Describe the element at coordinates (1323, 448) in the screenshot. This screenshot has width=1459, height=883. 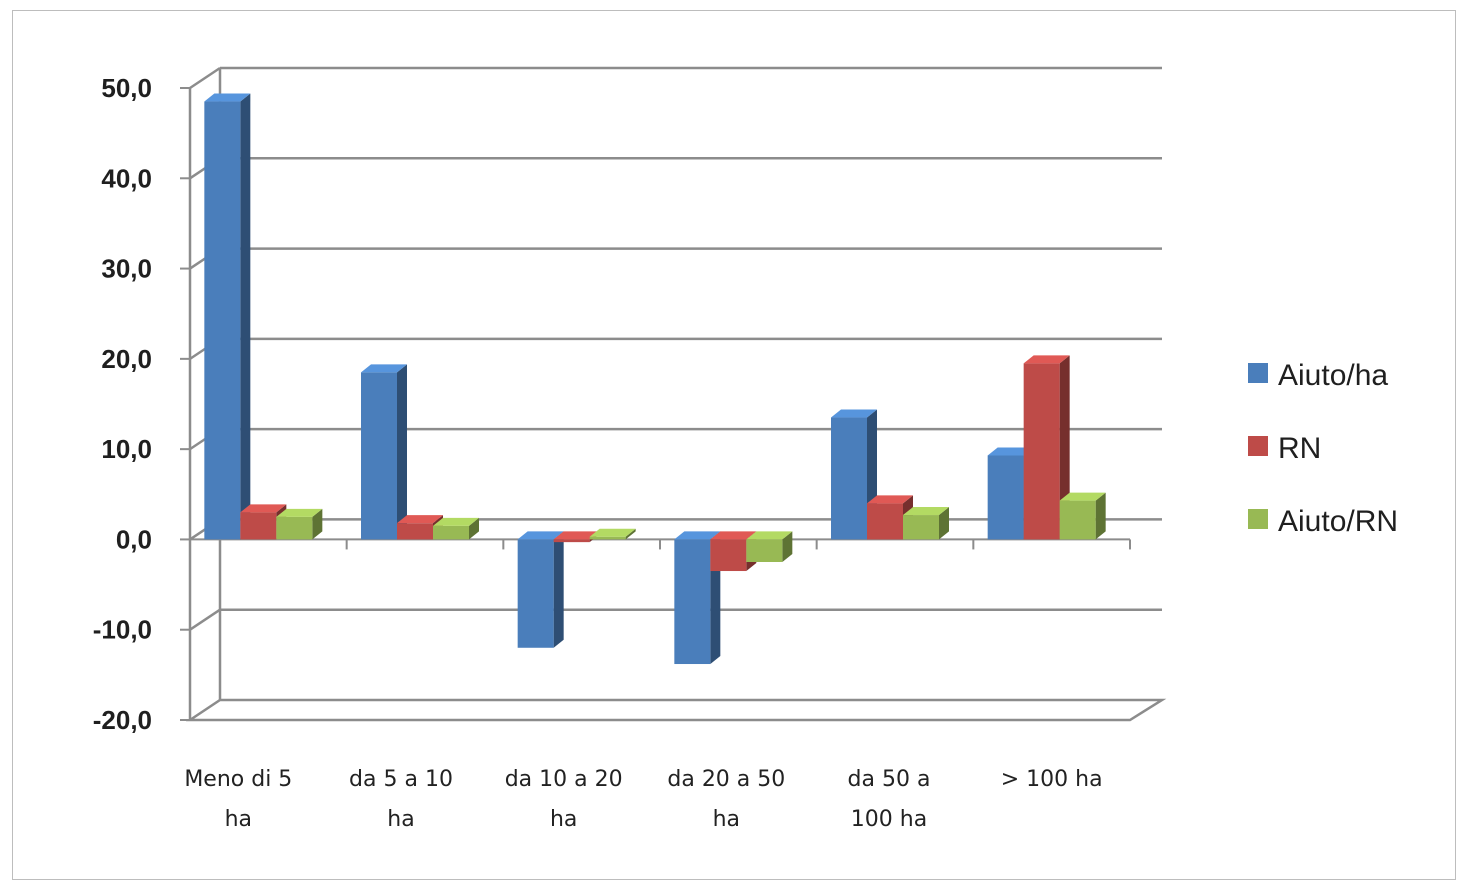
I see `legend: Aiuto/ha RN Aiuto/RN` at that location.